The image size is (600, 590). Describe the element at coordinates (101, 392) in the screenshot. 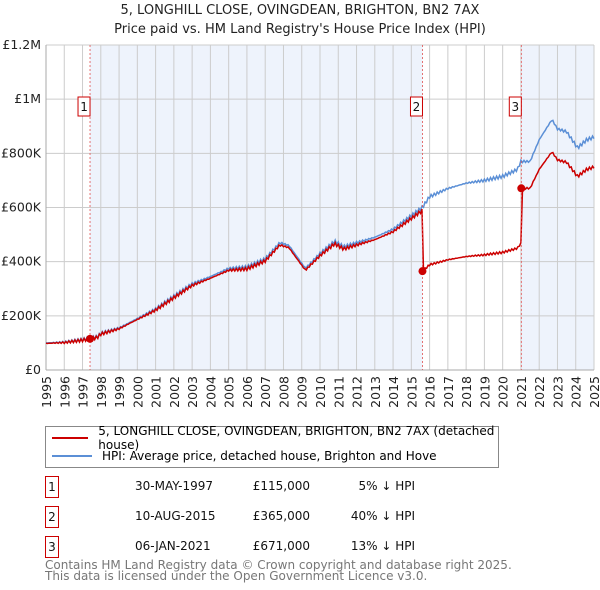

I see `x-tick-label: 1998` at that location.